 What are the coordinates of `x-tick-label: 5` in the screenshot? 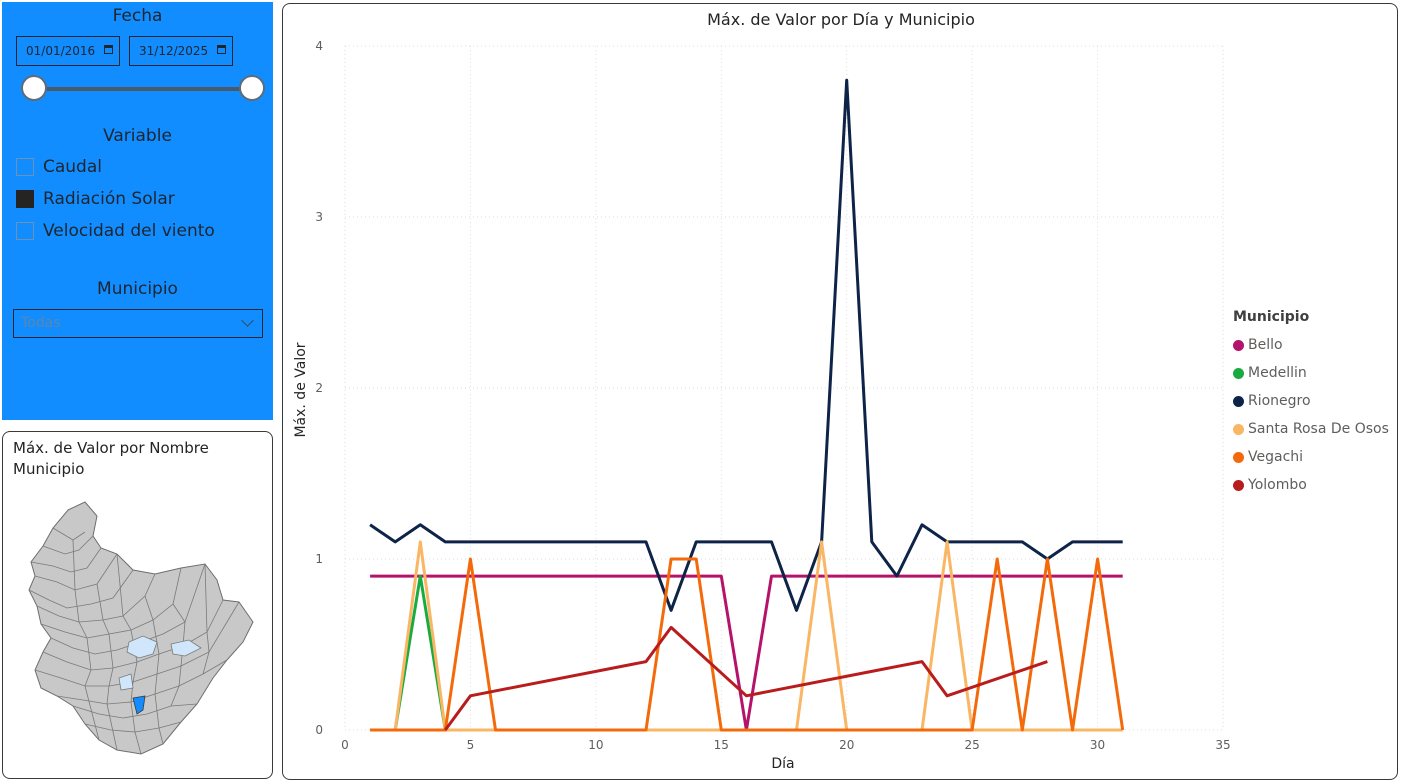 It's located at (471, 745).